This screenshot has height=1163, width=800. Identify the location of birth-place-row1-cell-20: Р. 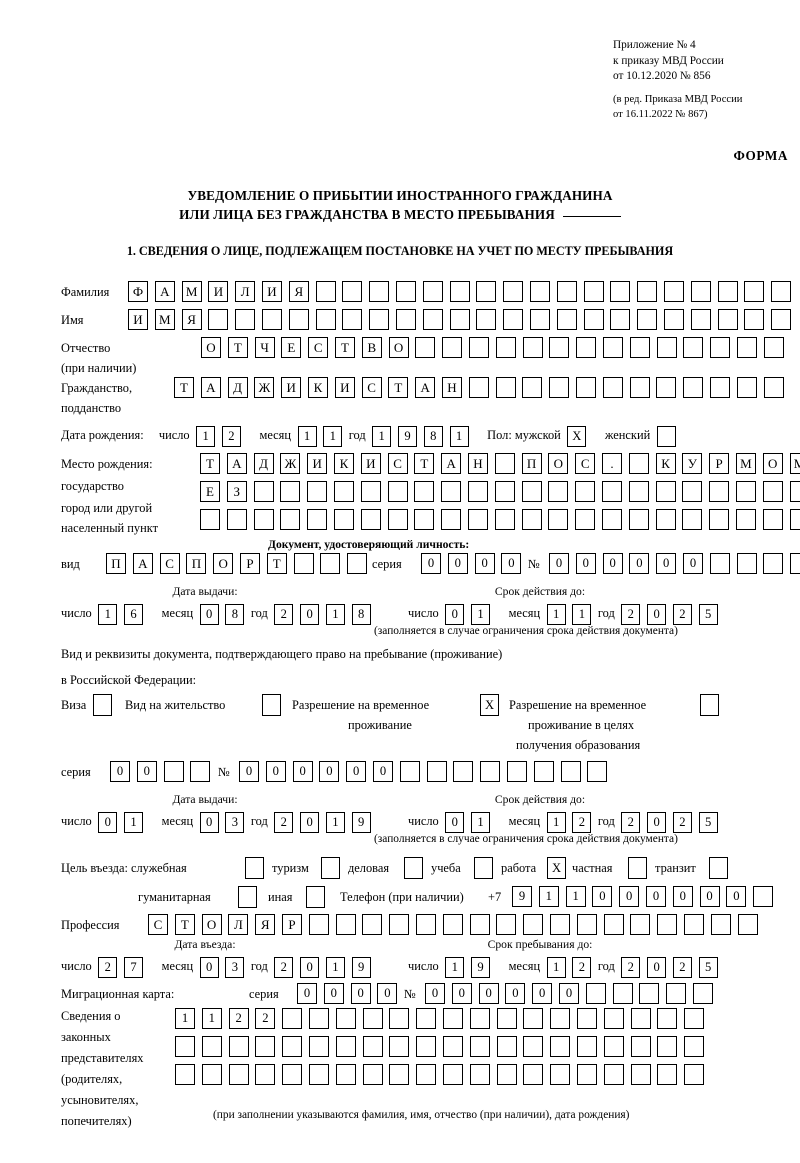
(719, 463).